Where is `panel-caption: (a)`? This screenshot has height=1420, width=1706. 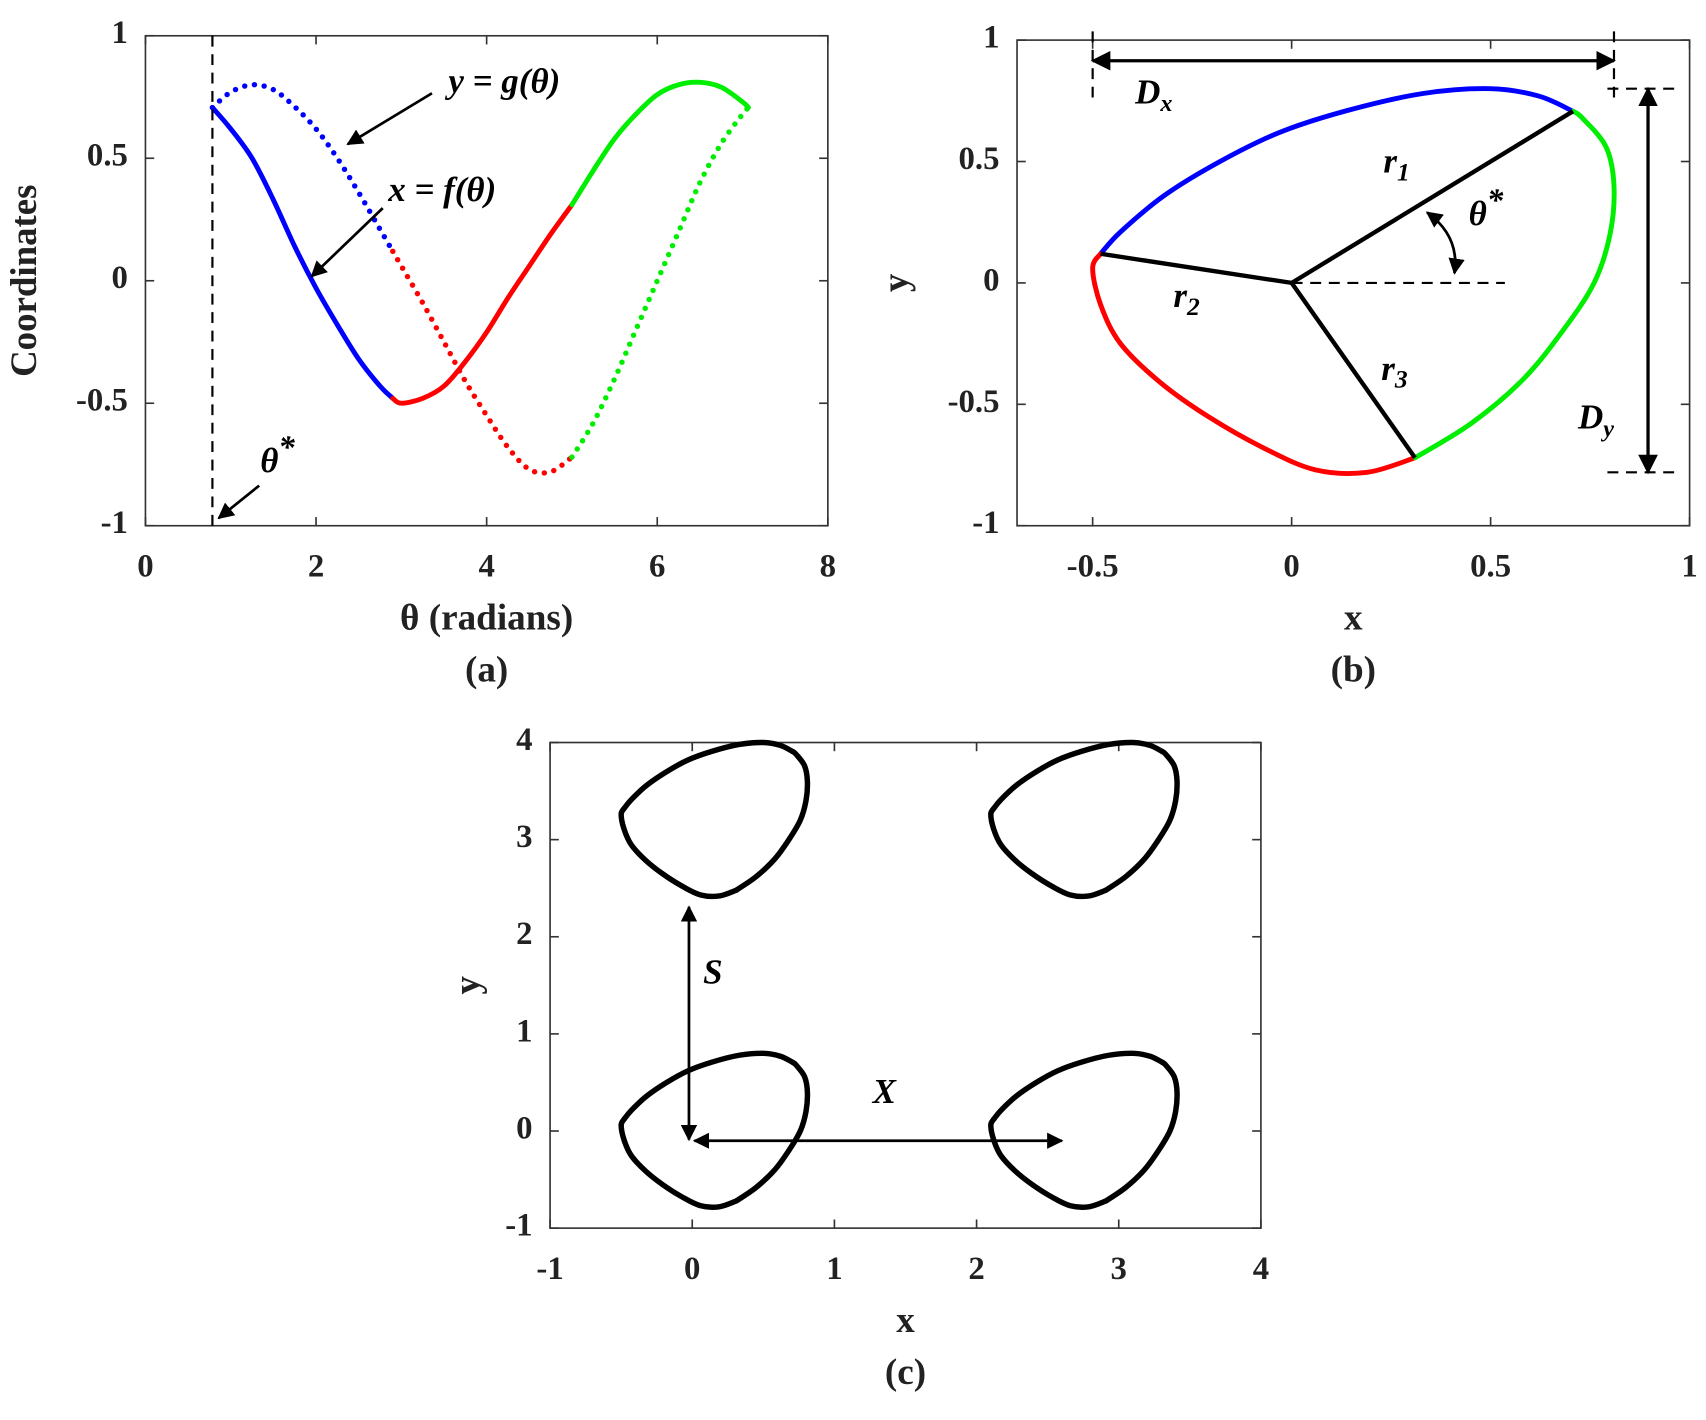 panel-caption: (a) is located at coordinates (486, 670).